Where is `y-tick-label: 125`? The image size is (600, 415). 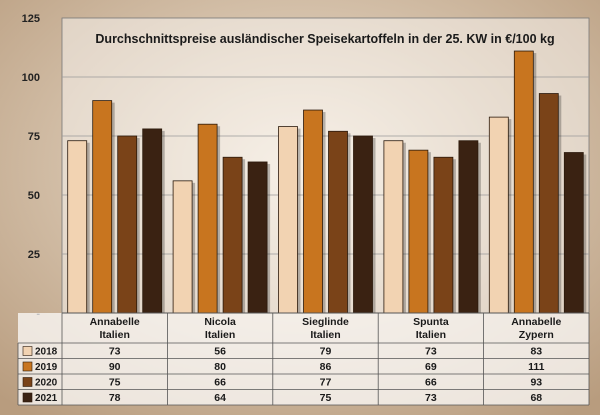 y-tick-label: 125 is located at coordinates (31, 19).